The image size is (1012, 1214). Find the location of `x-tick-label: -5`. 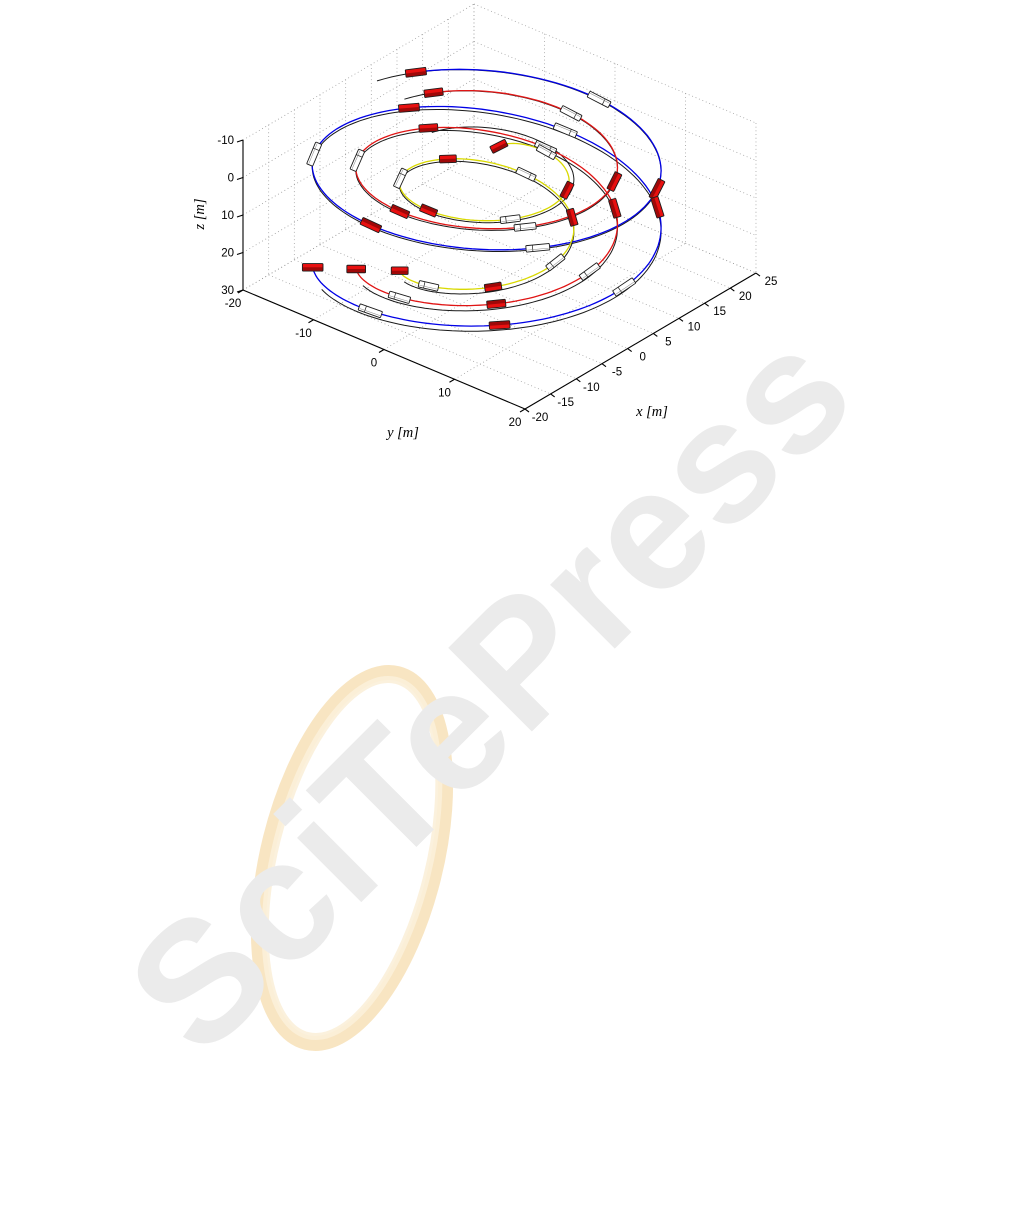

x-tick-label: -5 is located at coordinates (617, 373).